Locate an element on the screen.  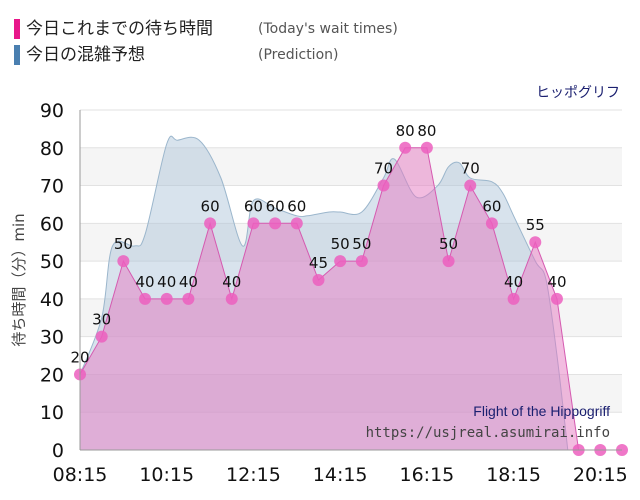
legend-label-prediction-en: (Prediction) is located at coordinates (298, 55).